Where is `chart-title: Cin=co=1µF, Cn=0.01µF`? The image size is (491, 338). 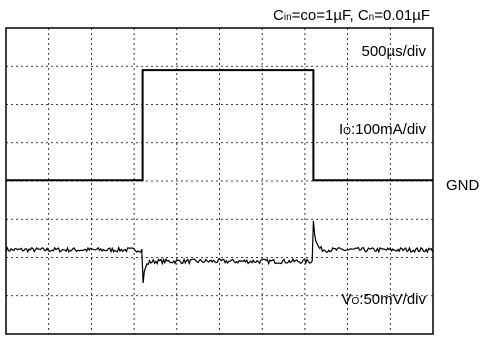
chart-title: Cin=co=1µF, Cn=0.01µF is located at coordinates (351, 15).